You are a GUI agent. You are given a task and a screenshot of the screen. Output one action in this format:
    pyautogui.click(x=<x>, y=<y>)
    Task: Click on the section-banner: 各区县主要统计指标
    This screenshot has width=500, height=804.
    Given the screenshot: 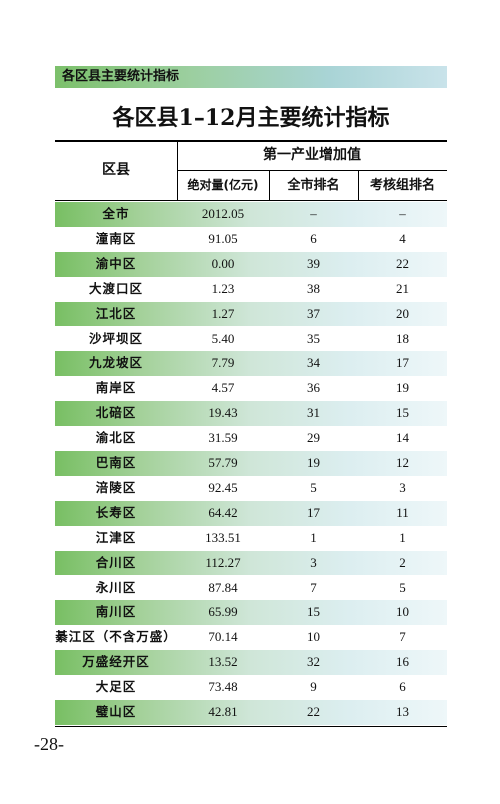 What is the action you would take?
    pyautogui.click(x=251, y=77)
    